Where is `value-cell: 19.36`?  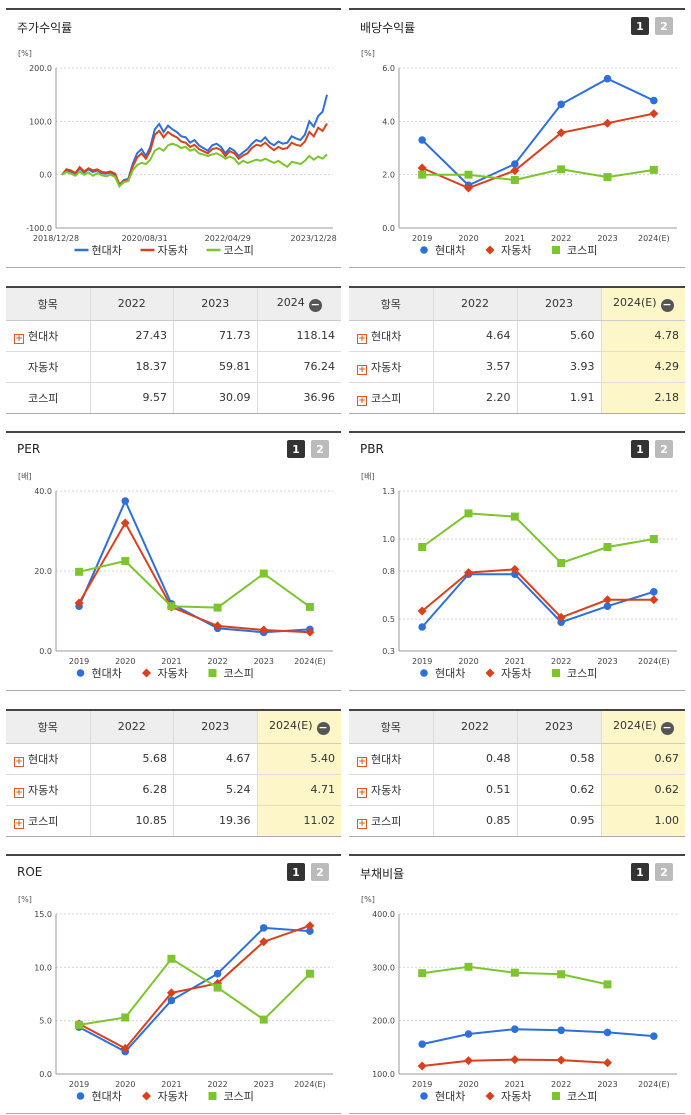
value-cell: 19.36 is located at coordinates (215, 820).